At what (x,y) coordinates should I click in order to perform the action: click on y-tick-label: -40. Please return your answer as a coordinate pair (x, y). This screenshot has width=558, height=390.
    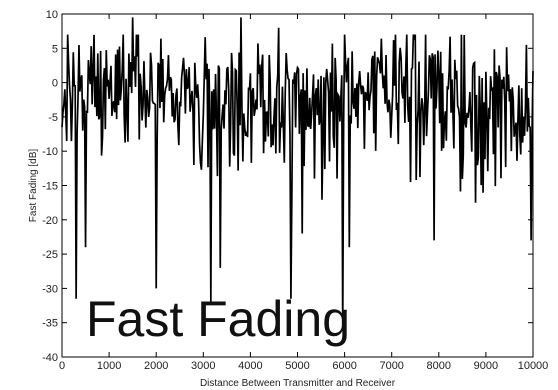
    Looking at the image, I should click on (50, 358).